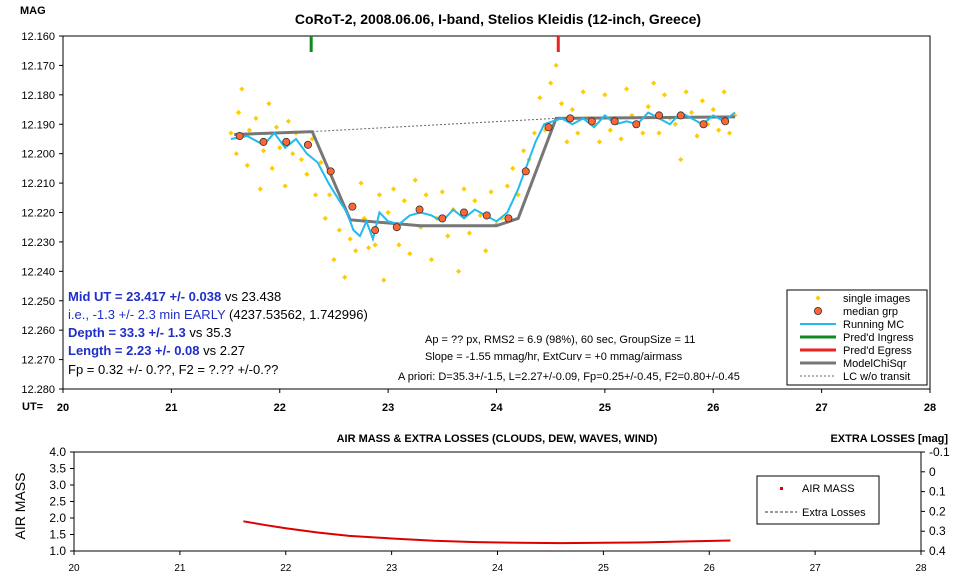 Image resolution: width=957 pixels, height=580 pixels. I want to click on main-y-tick-label: 12.230, so click(38, 243).